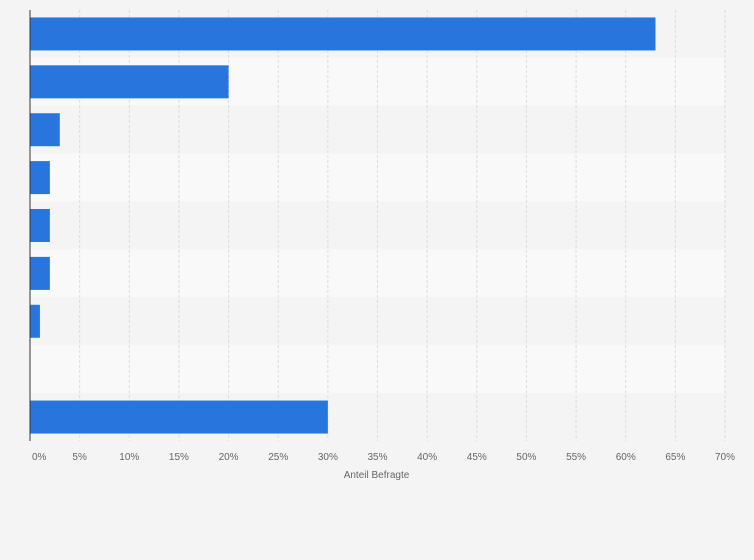 The width and height of the screenshot is (754, 560). Describe the element at coordinates (526, 457) in the screenshot. I see `x-tick-label: 50%` at that location.